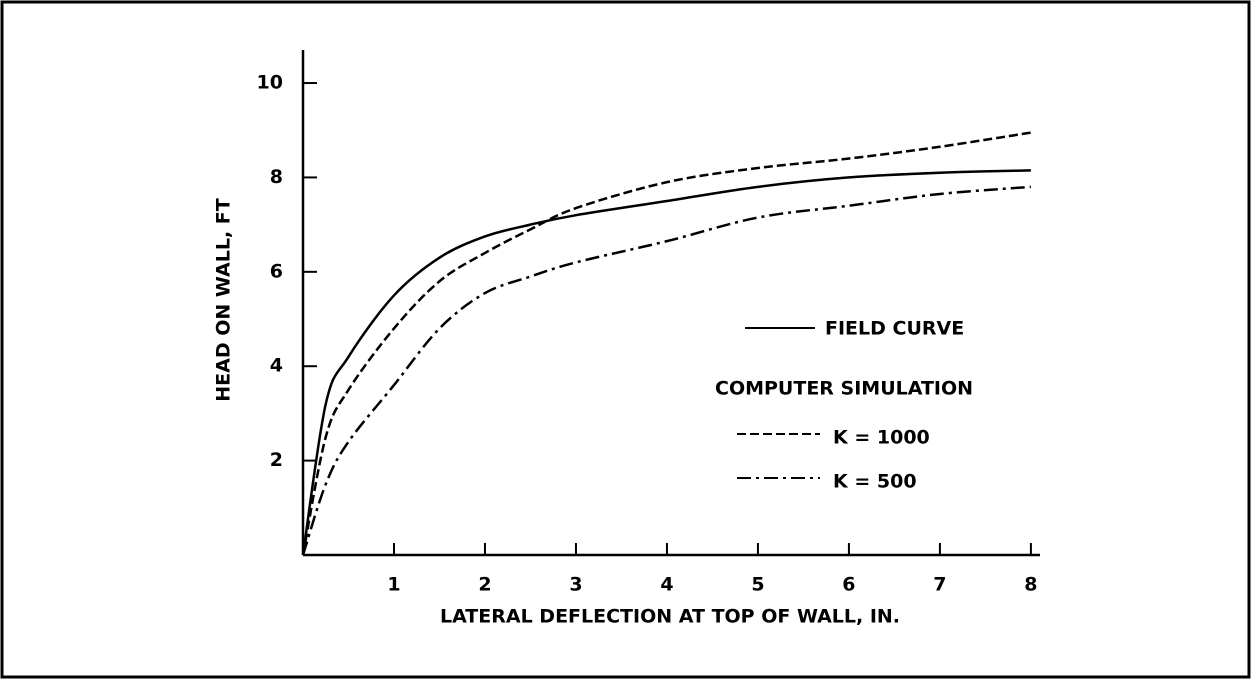  What do you see at coordinates (881, 438) in the screenshot?
I see `legend-label: K = 1000` at bounding box center [881, 438].